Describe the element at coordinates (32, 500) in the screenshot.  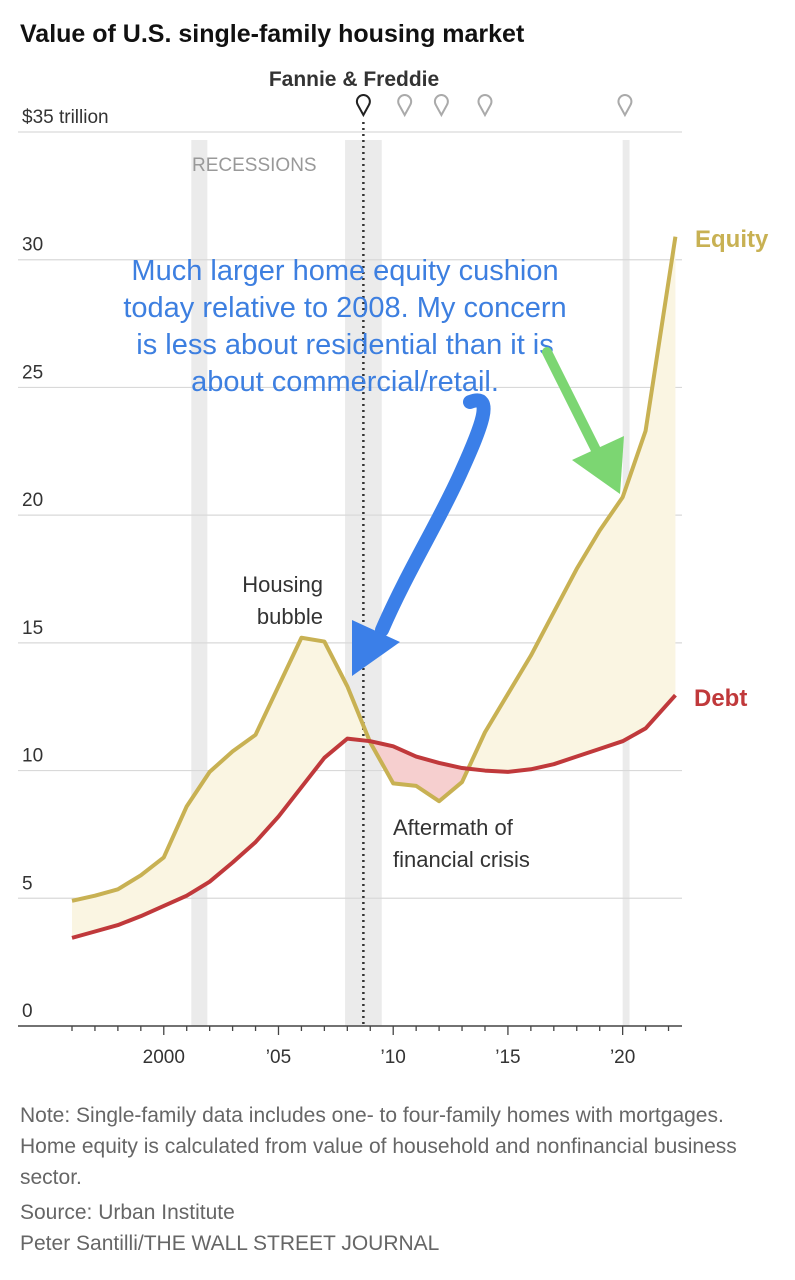
I see `y-tick-label: 20` at that location.